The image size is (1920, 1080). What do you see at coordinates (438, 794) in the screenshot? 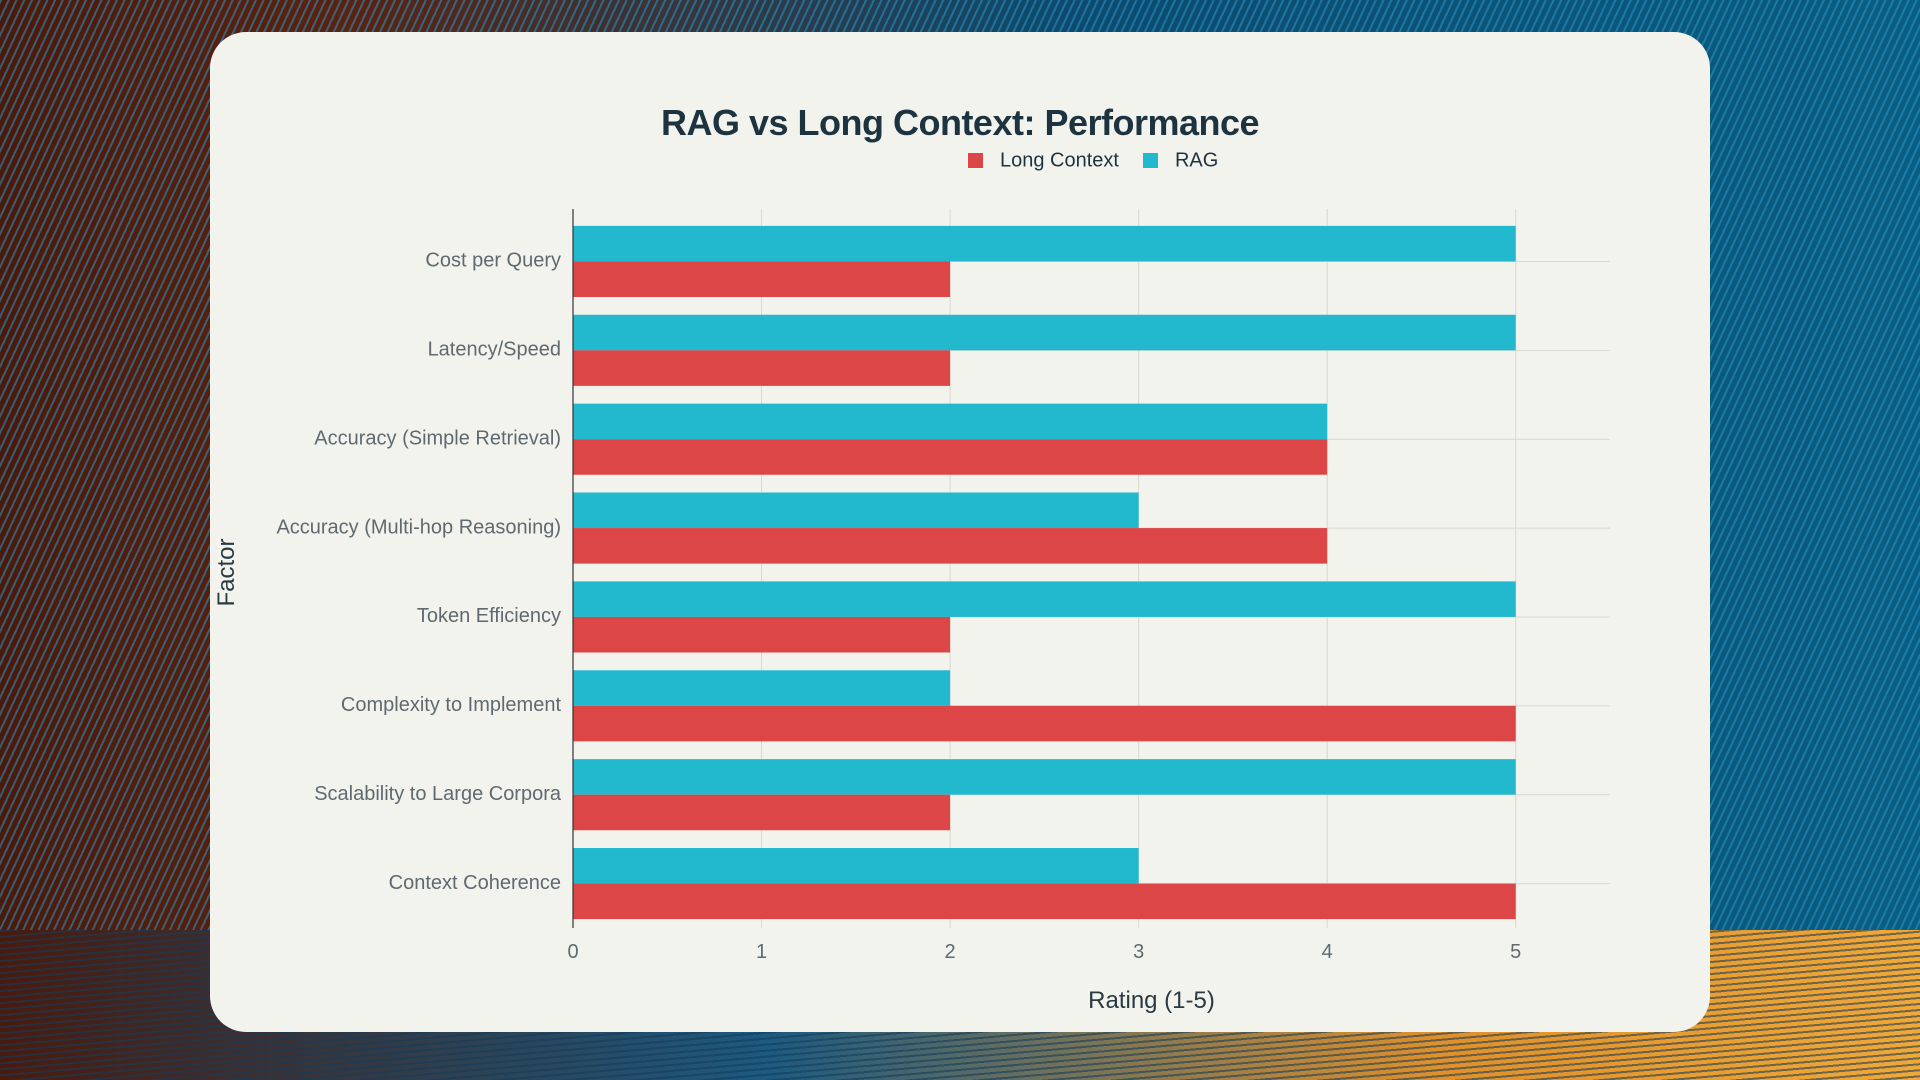
I see `y-tick-label: Scalability to Large Corpora` at bounding box center [438, 794].